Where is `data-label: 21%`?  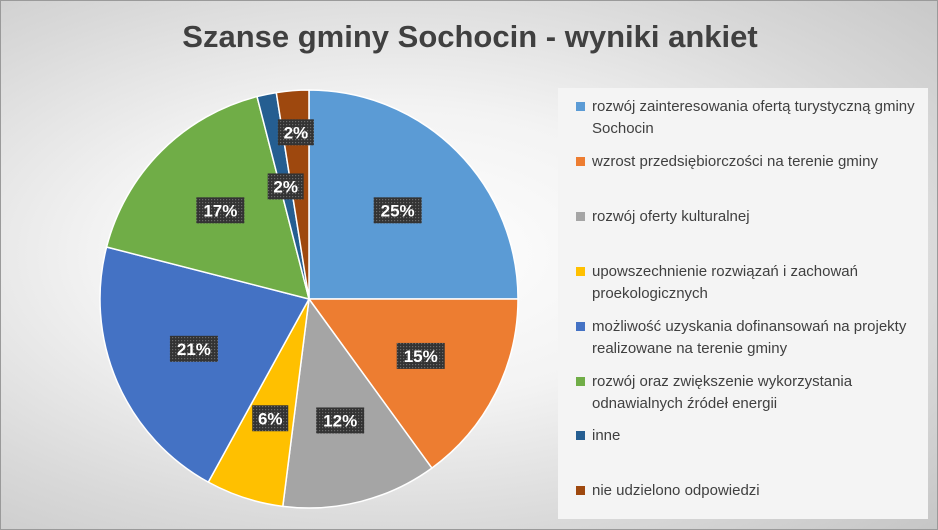
data-label: 21% is located at coordinates (193, 348).